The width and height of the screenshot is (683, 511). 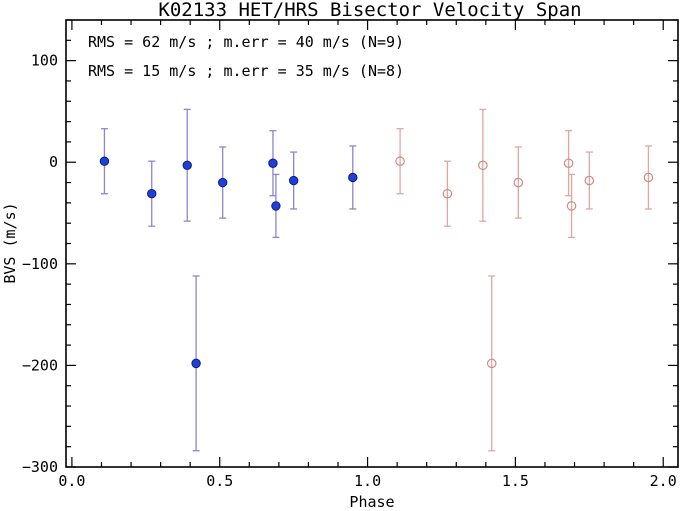 What do you see at coordinates (40, 467) in the screenshot?
I see `y-tick-label: −300` at bounding box center [40, 467].